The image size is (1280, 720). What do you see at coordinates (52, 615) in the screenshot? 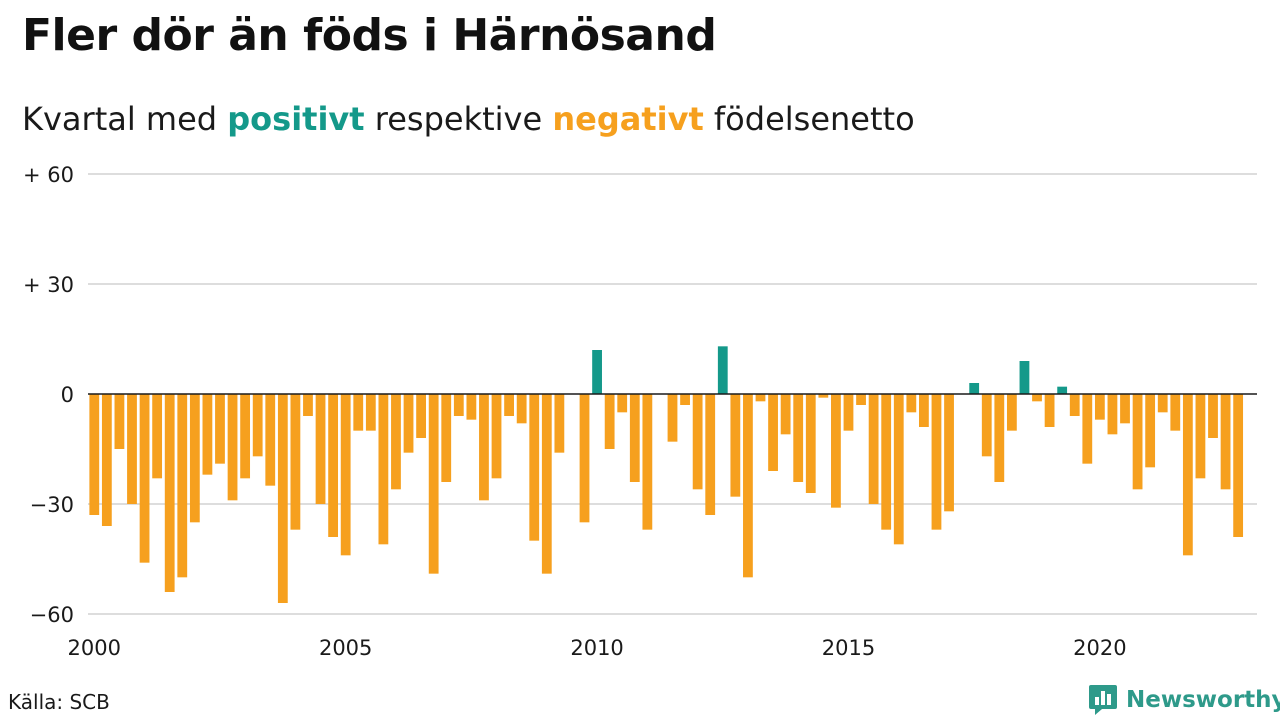
I see `y-tick-label: −60` at bounding box center [52, 615].